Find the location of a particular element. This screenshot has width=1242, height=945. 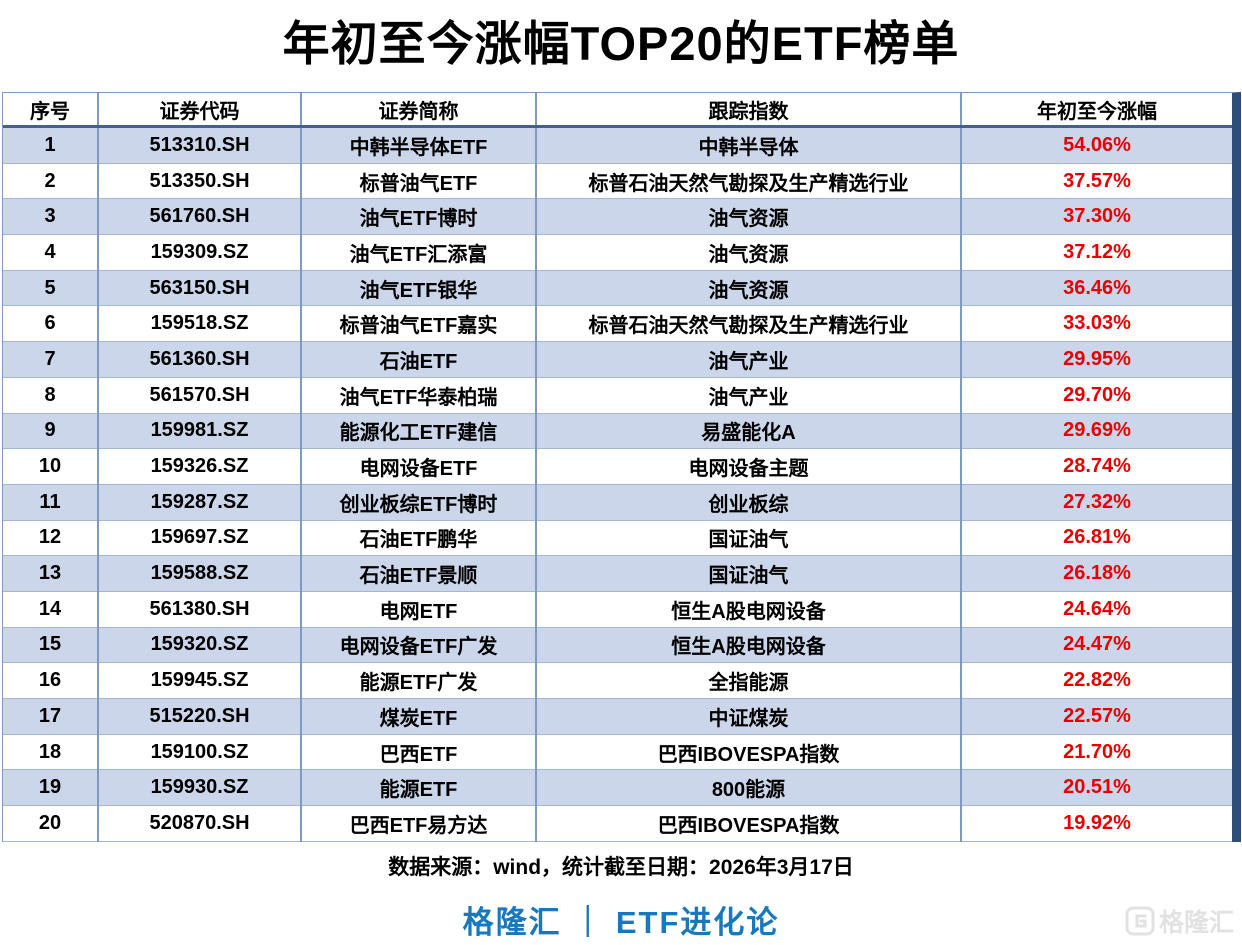

table-row: 3 561760.SH 油气ETF博时 油气资源 37.30% is located at coordinates (617, 217).